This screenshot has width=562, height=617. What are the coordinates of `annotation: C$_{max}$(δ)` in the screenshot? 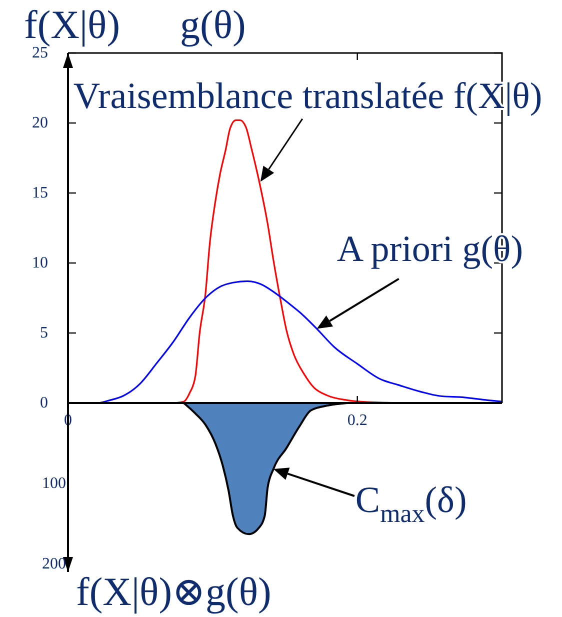 It's located at (411, 504).